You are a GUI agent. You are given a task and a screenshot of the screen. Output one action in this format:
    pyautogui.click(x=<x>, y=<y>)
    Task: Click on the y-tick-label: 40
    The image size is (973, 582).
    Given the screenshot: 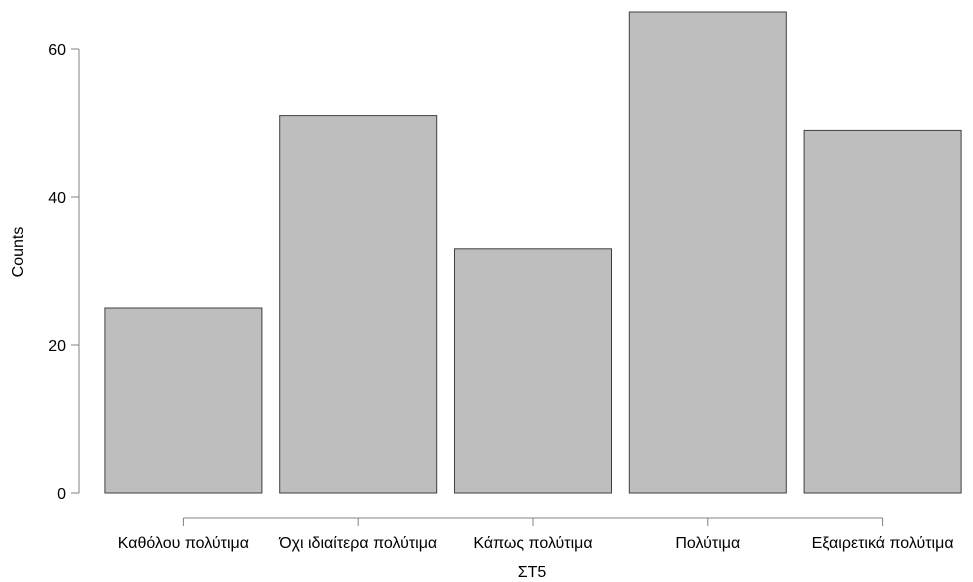 What is the action you would take?
    pyautogui.click(x=57, y=198)
    